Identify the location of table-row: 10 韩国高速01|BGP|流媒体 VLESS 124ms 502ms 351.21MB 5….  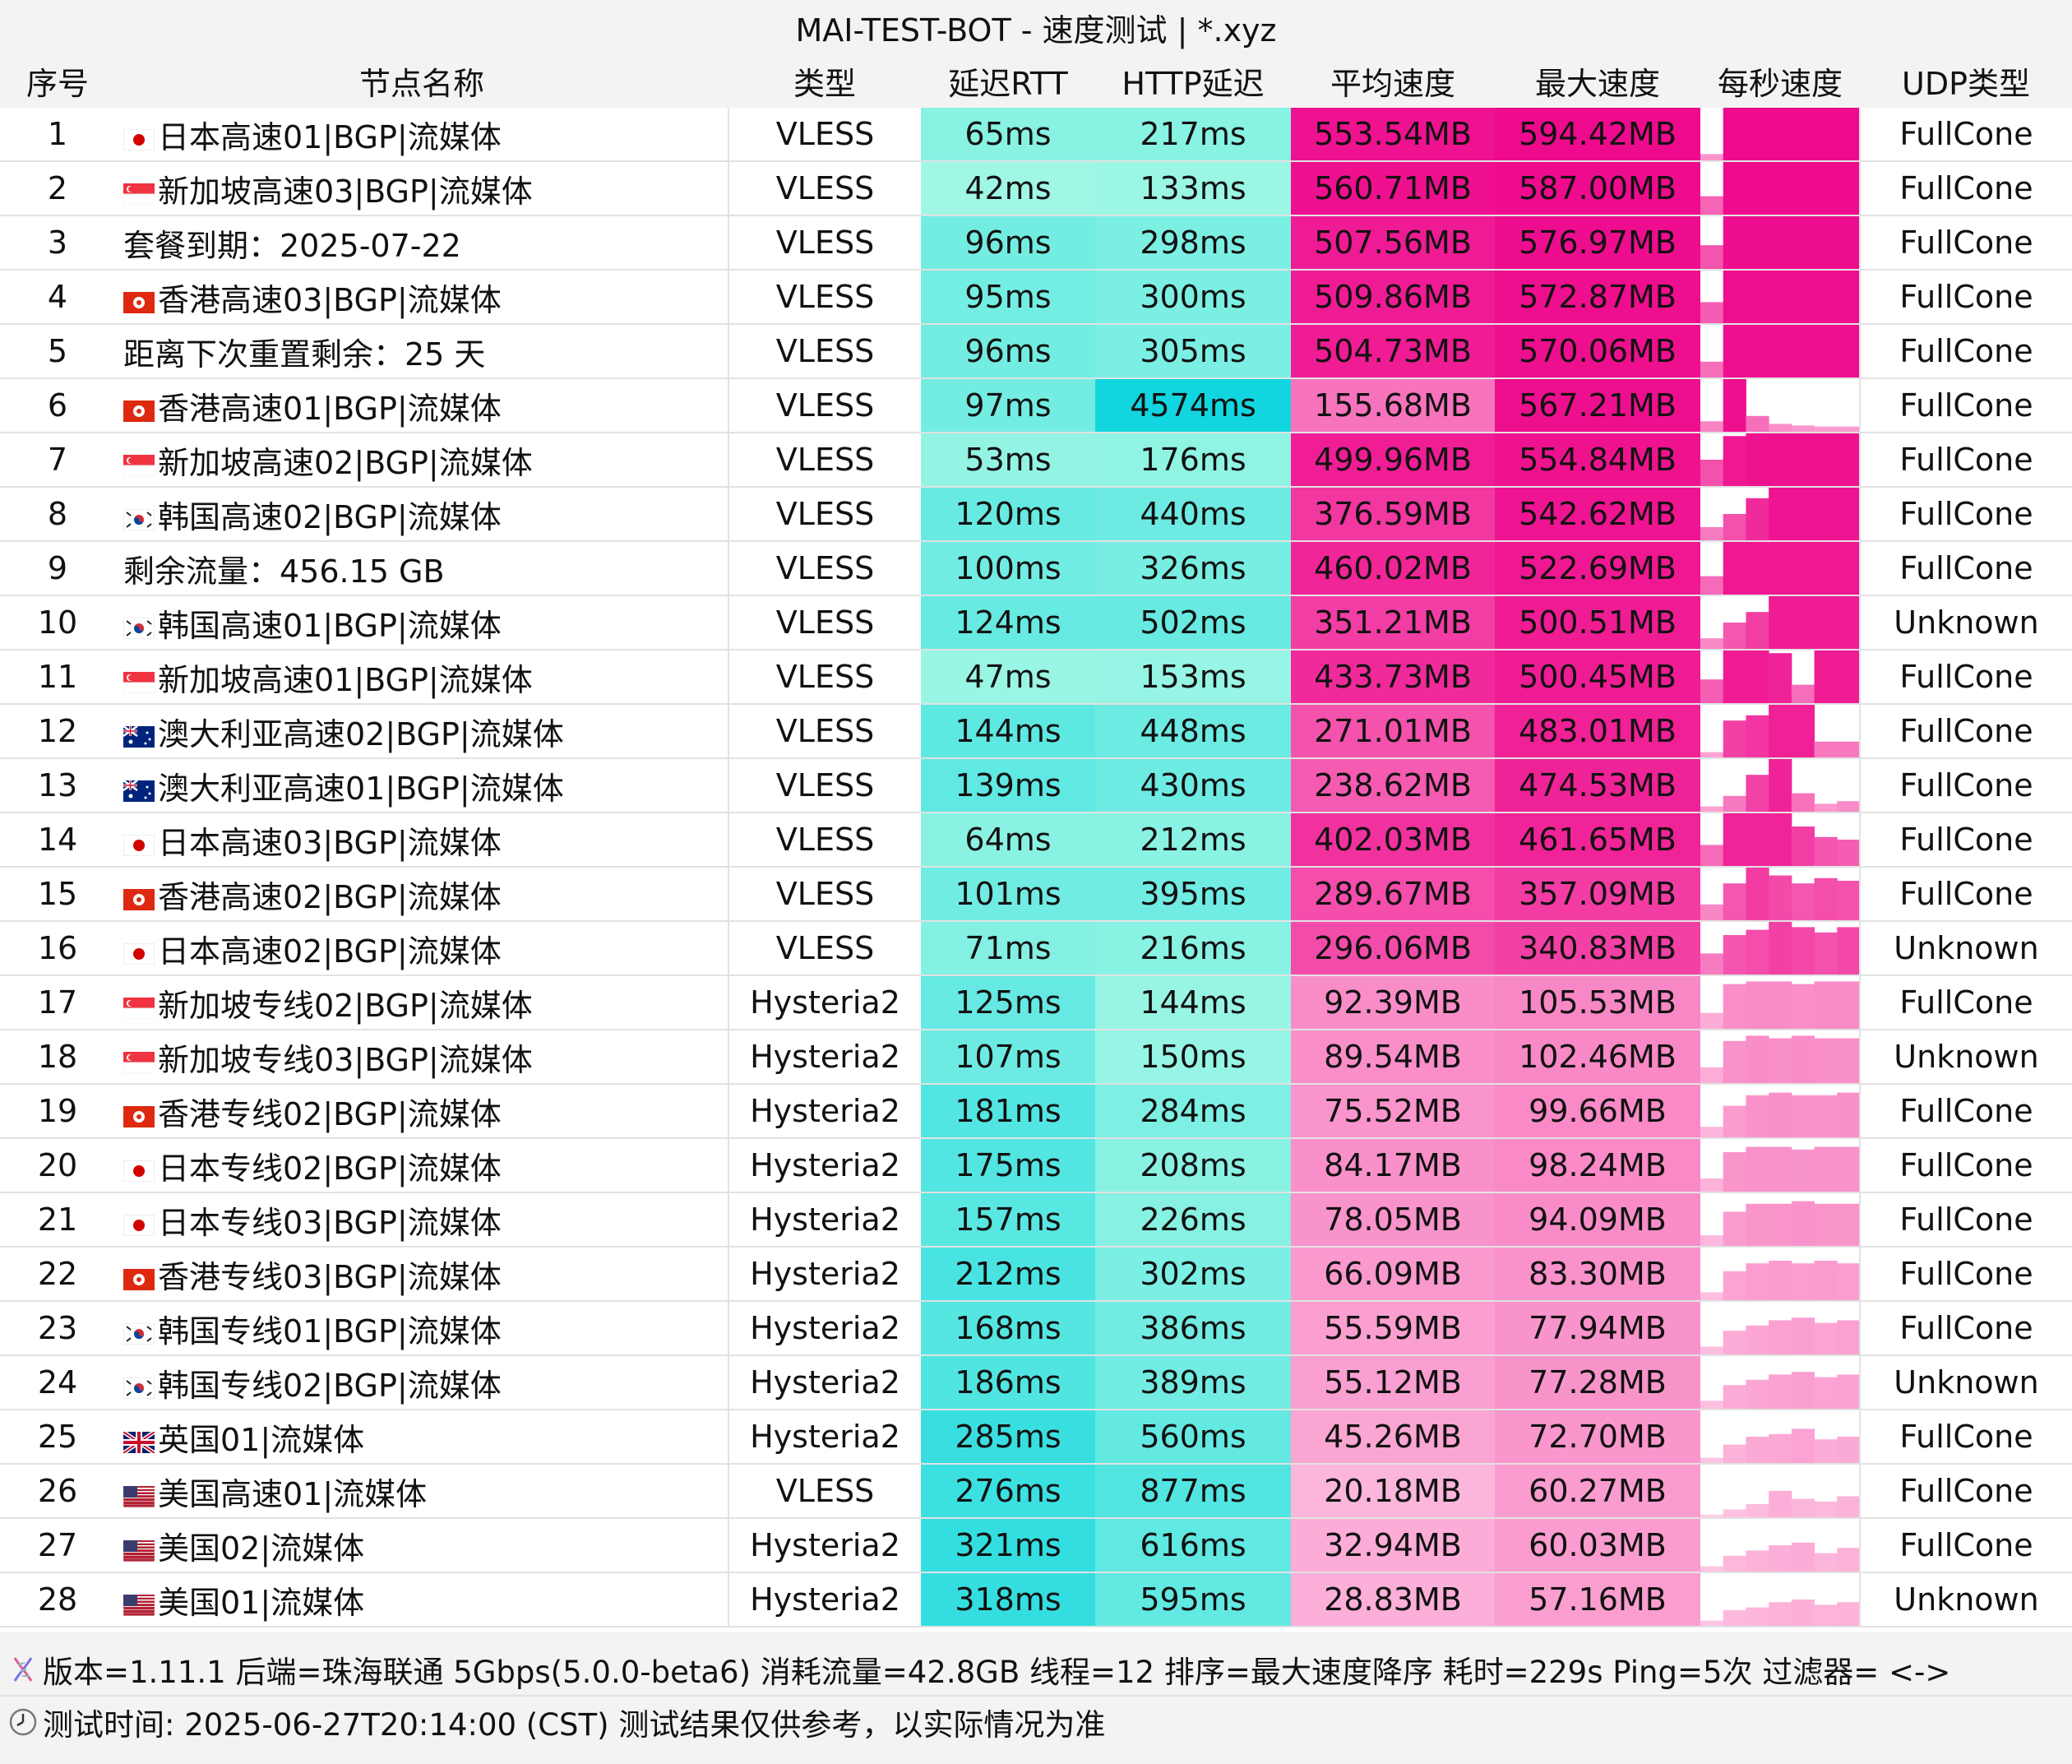
(1036, 623).